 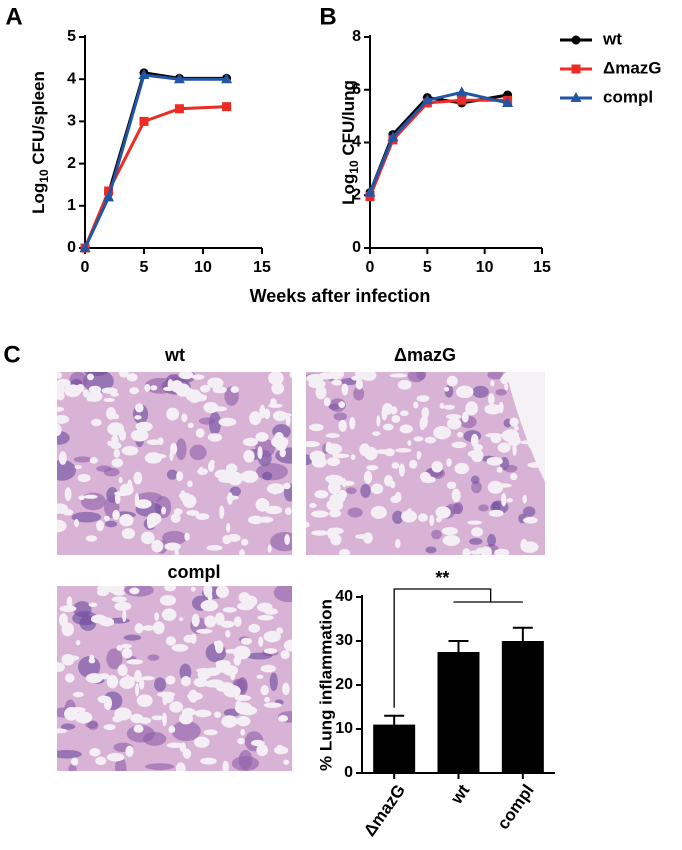 What do you see at coordinates (427, 267) in the screenshot?
I see `x-tick-label: 5` at bounding box center [427, 267].